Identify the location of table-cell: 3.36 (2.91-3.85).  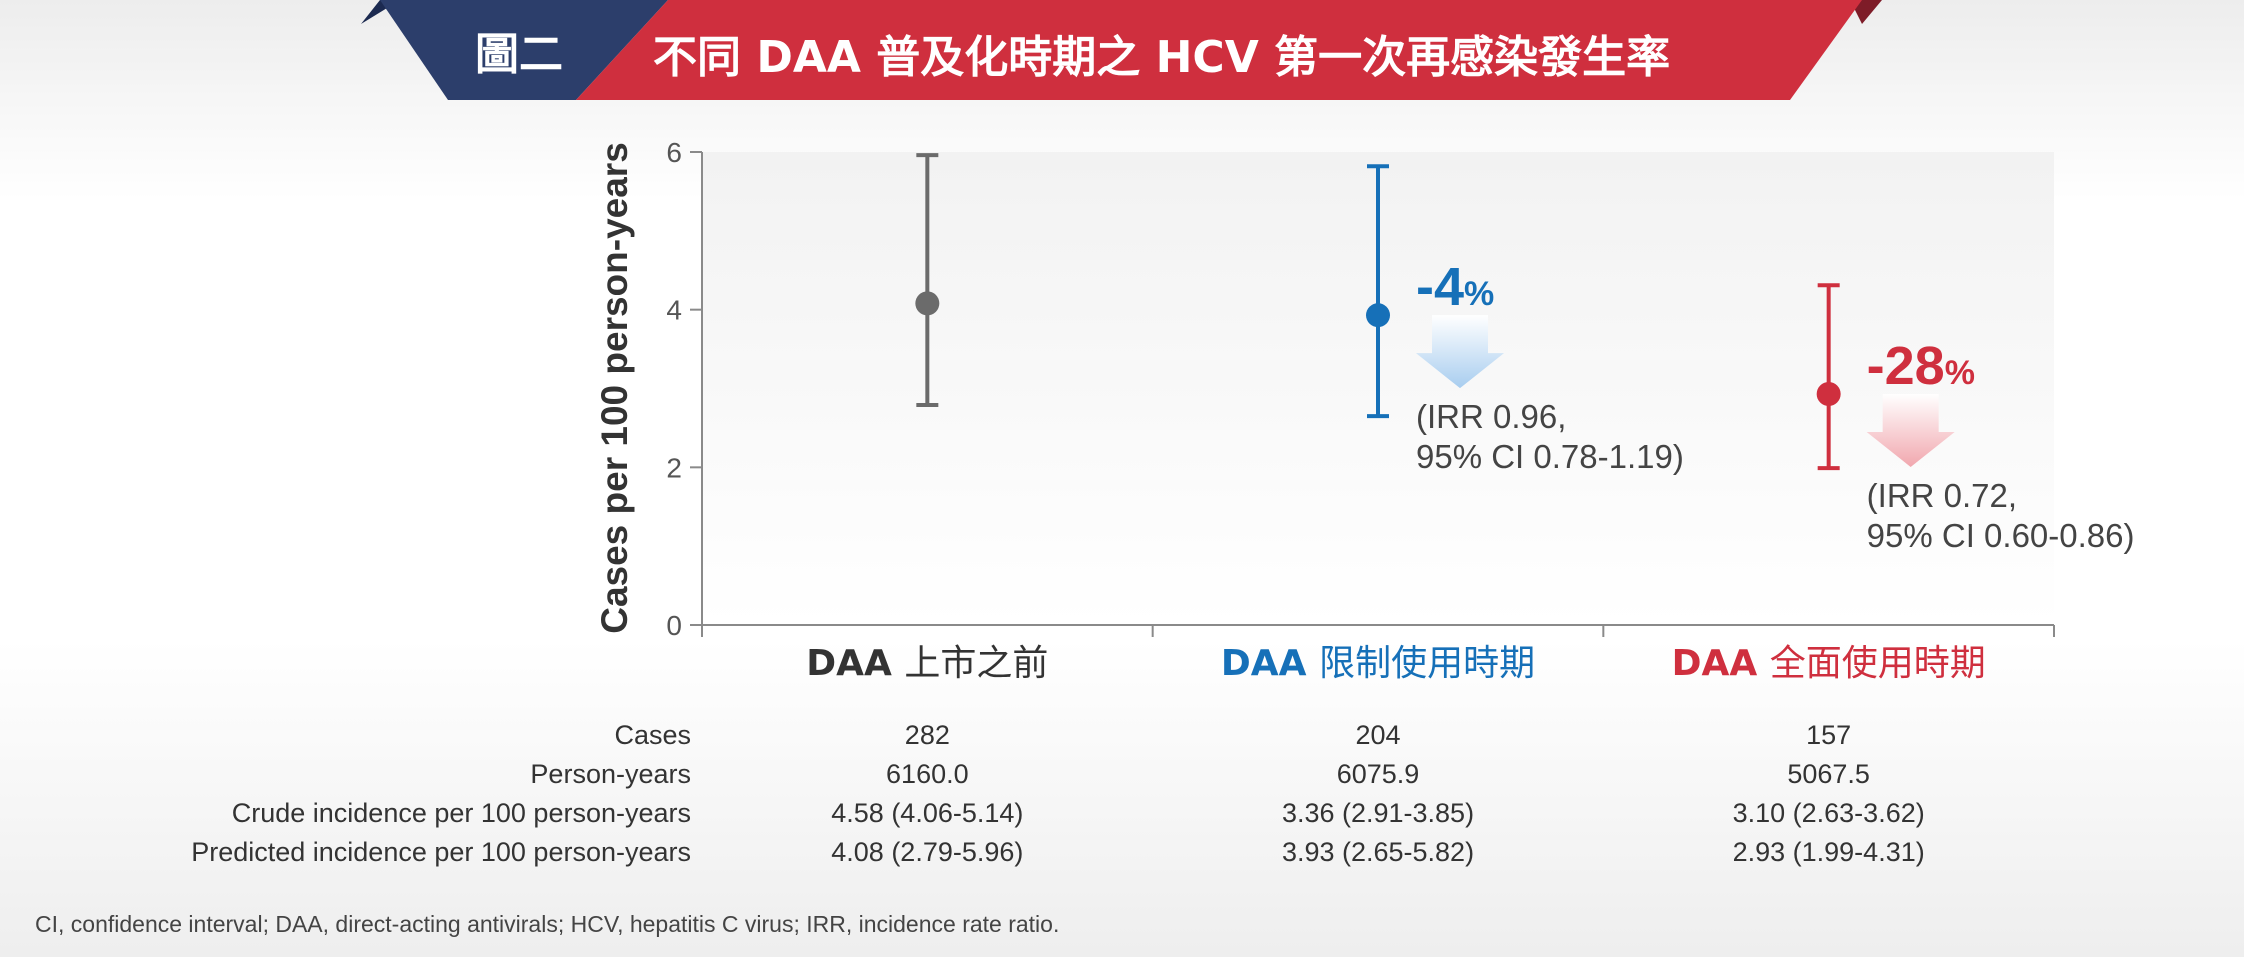
(1378, 813).